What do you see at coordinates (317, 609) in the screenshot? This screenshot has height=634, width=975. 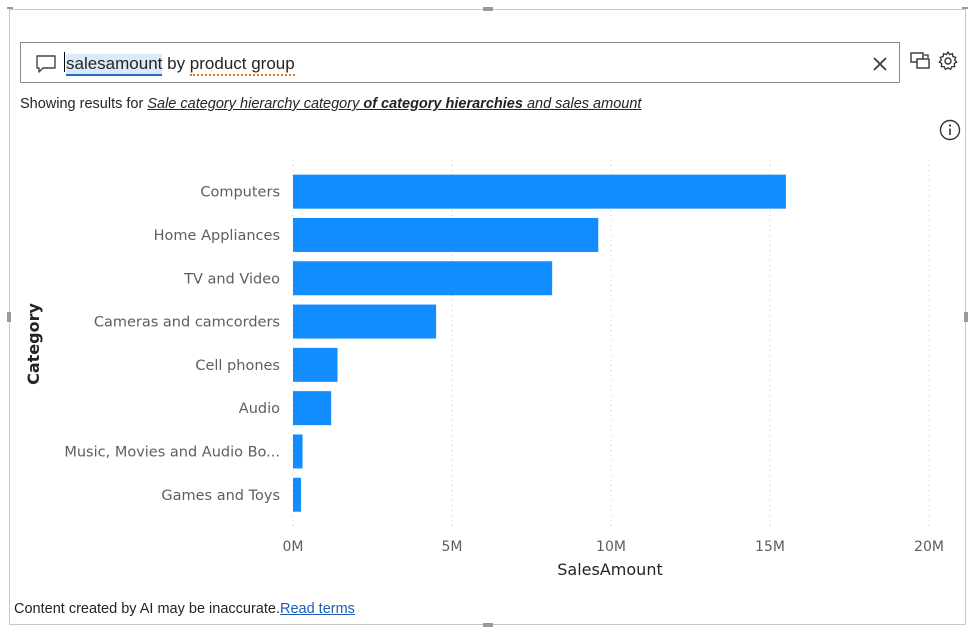 I see `read-terms-link: Read terms` at bounding box center [317, 609].